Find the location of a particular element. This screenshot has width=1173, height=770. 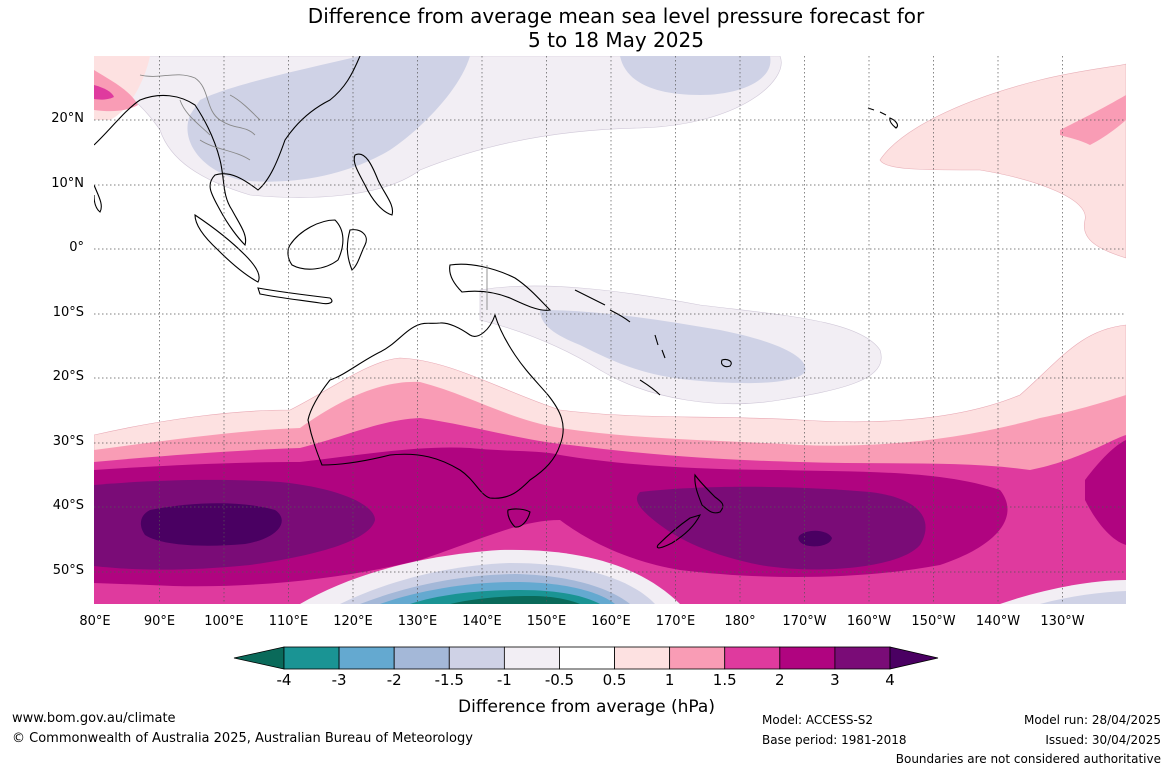

latitude-label: 10°N is located at coordinates (67, 183).